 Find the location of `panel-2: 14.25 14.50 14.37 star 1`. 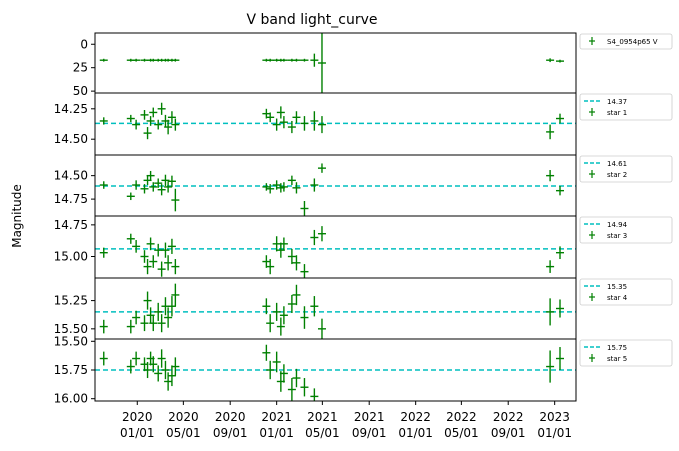

panel-2: 14.25 14.50 14.37 star 1 is located at coordinates (363, 124).